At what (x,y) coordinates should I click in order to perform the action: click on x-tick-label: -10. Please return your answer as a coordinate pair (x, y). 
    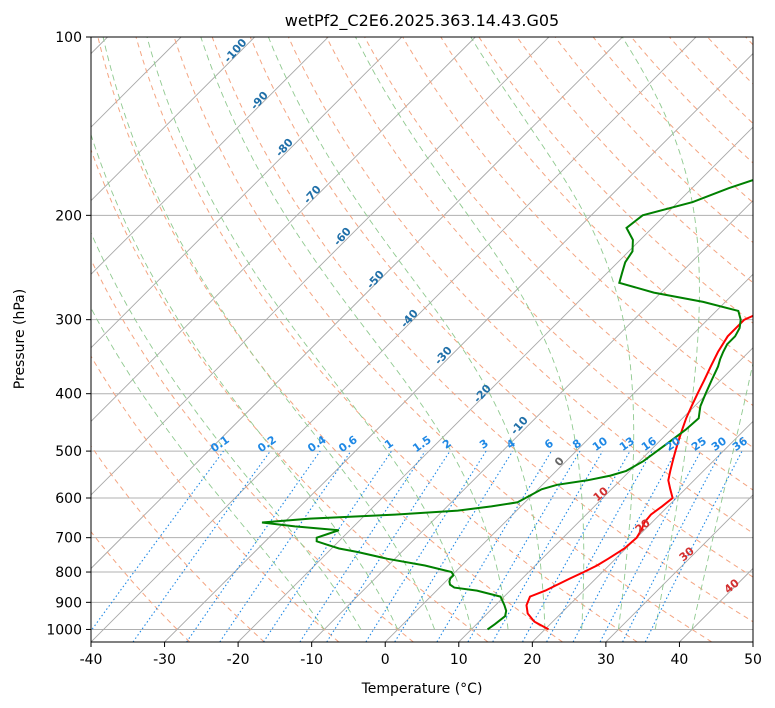
    Looking at the image, I should click on (311, 660).